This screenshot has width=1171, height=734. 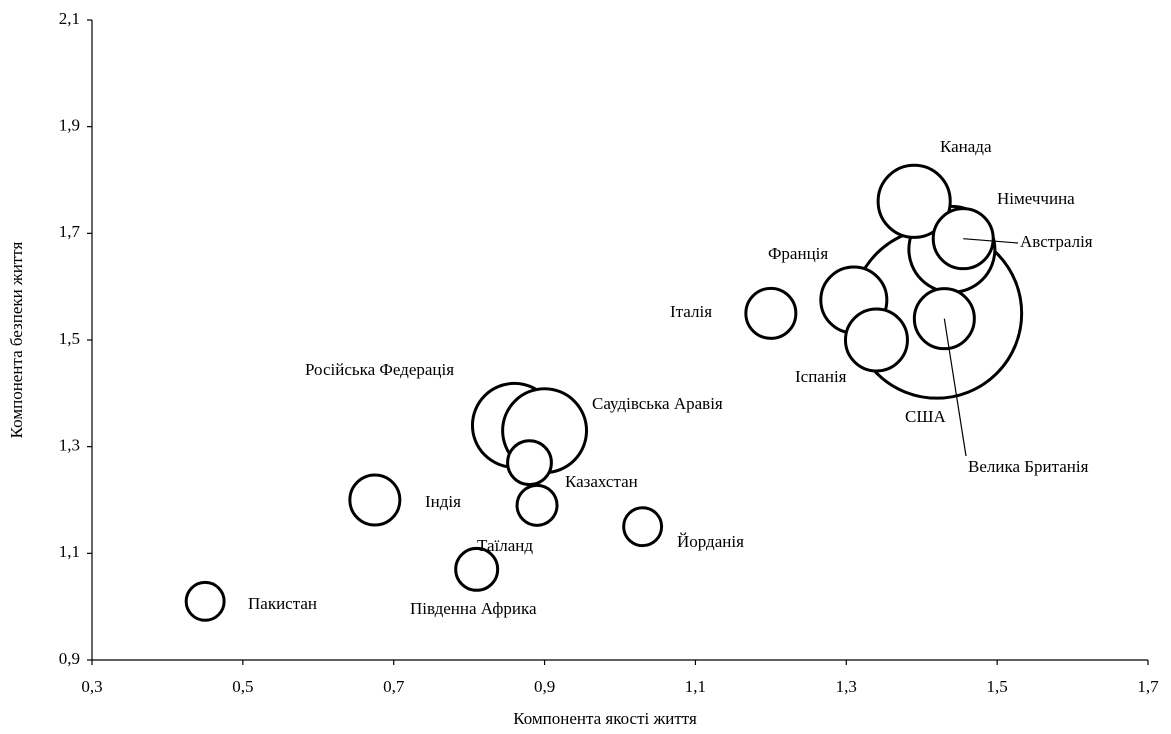 I want to click on point-label: США, so click(x=925, y=416).